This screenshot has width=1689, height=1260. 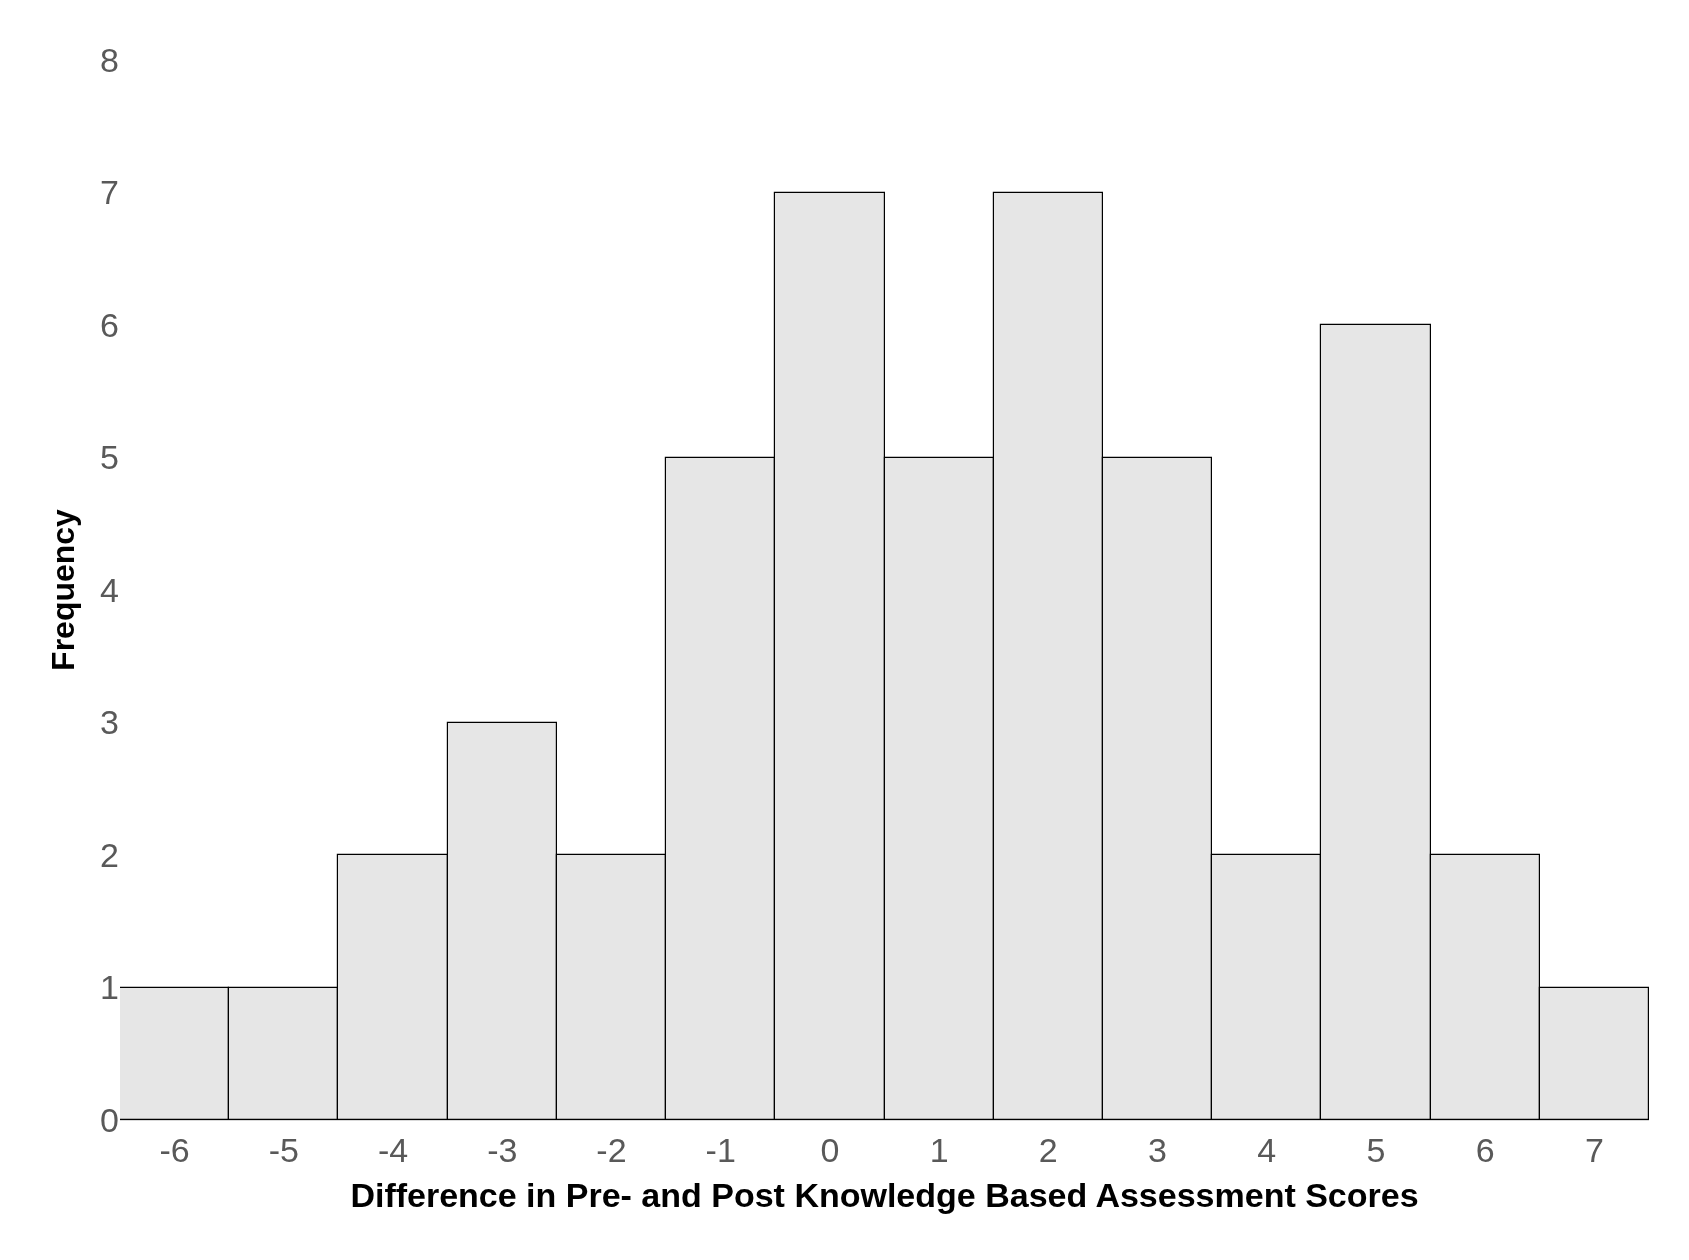 What do you see at coordinates (393, 1149) in the screenshot?
I see `x-tick-label: -4` at bounding box center [393, 1149].